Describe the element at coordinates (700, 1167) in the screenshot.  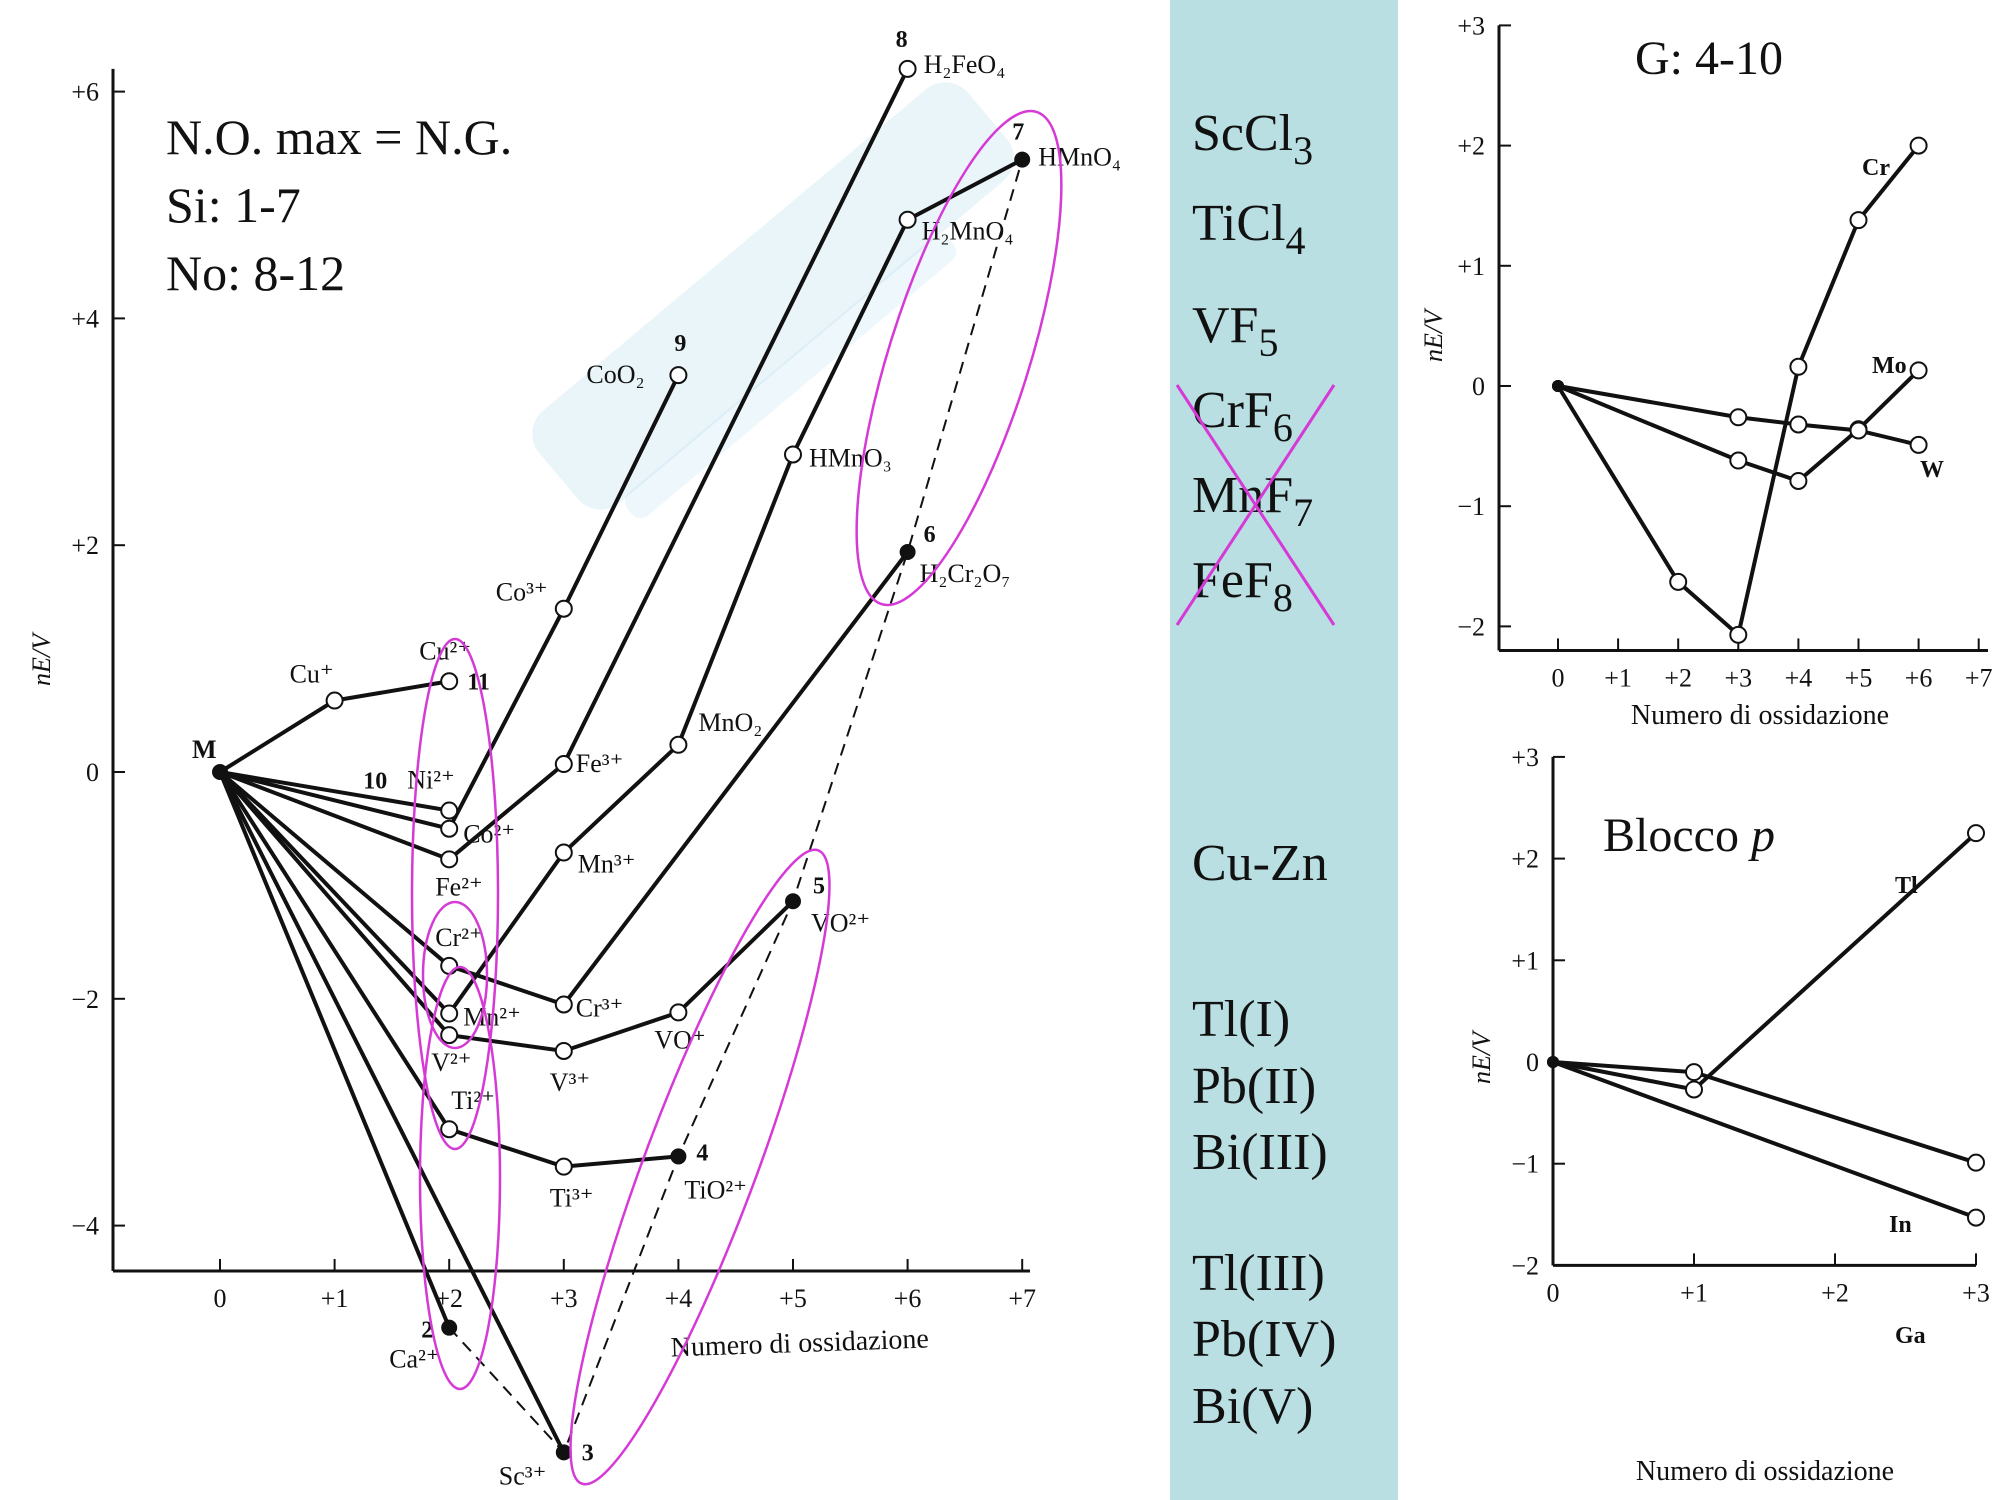
I see `ellipse-sc-vo2` at that location.